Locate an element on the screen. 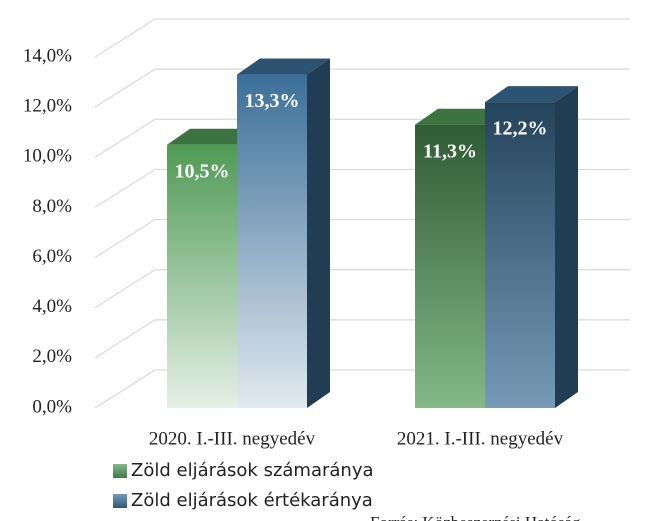  y-tick-label: 4,0% is located at coordinates (52, 306).